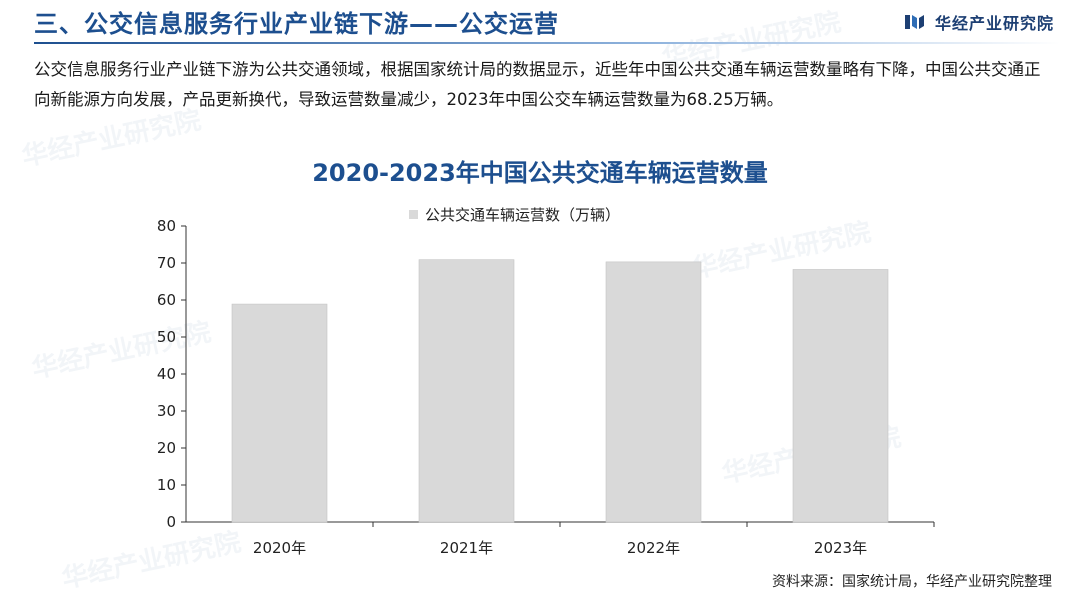  What do you see at coordinates (466, 548) in the screenshot?
I see `x-tick-label: 2021年` at bounding box center [466, 548].